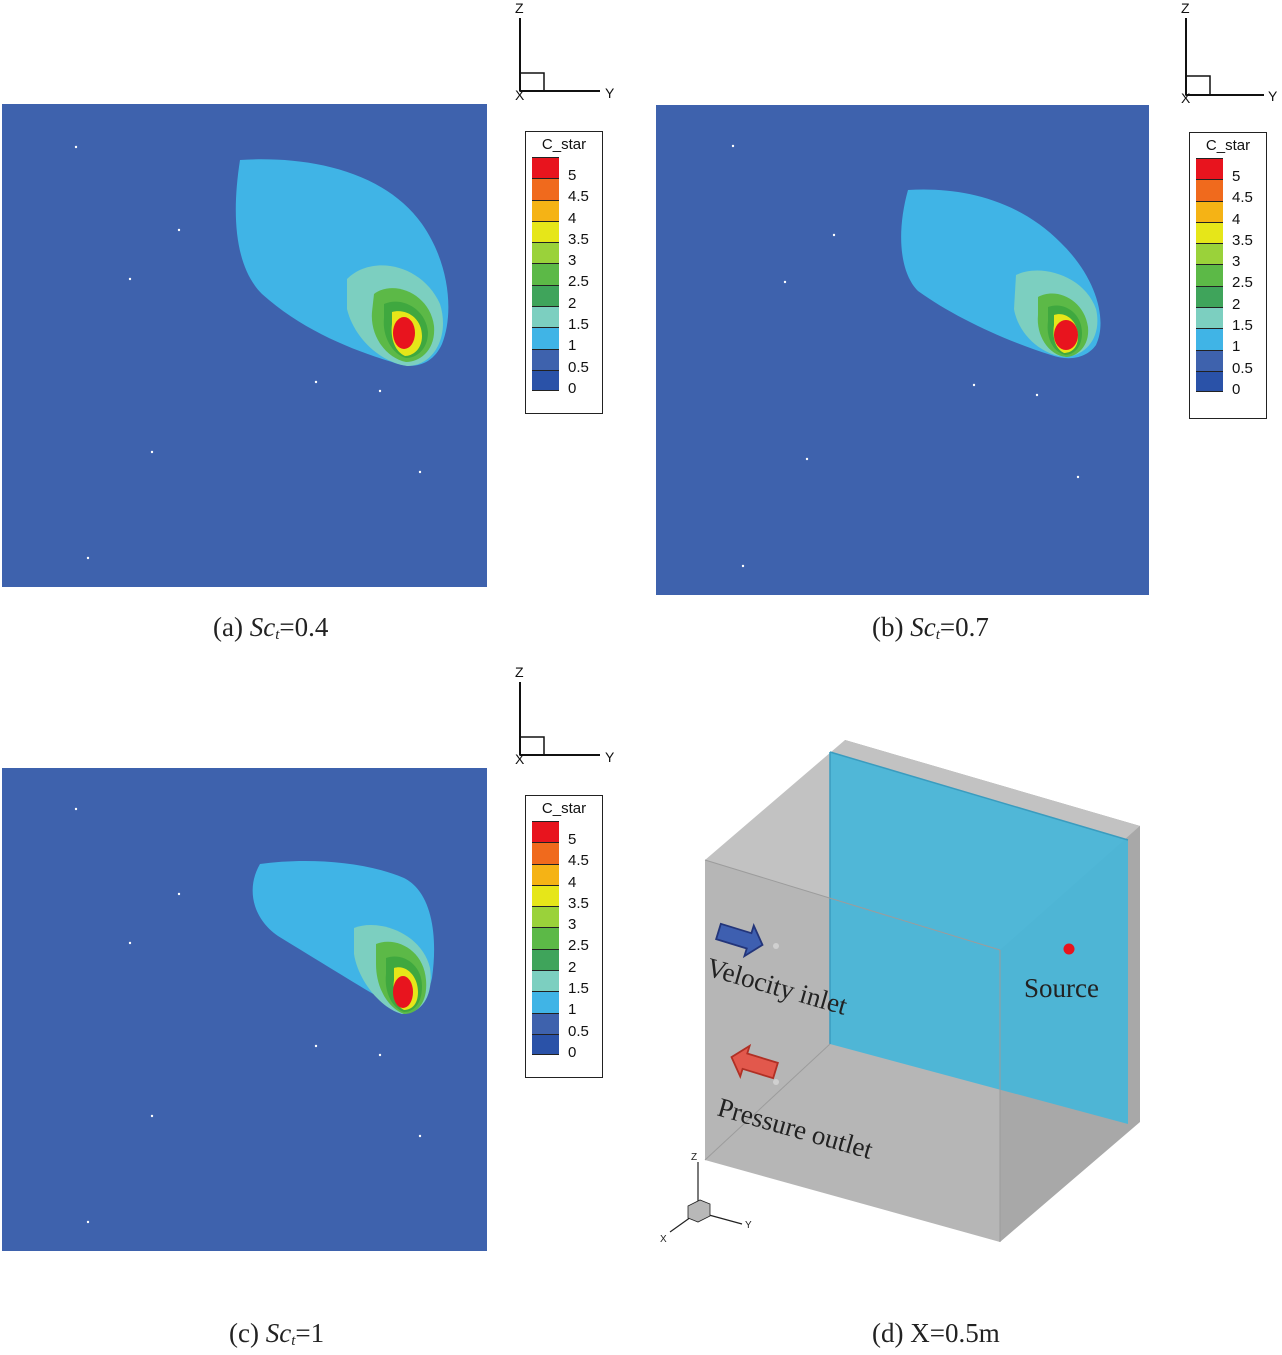 The width and height of the screenshot is (1282, 1355). I want to click on caption-d: (d) X=0.5m, so click(936, 1333).